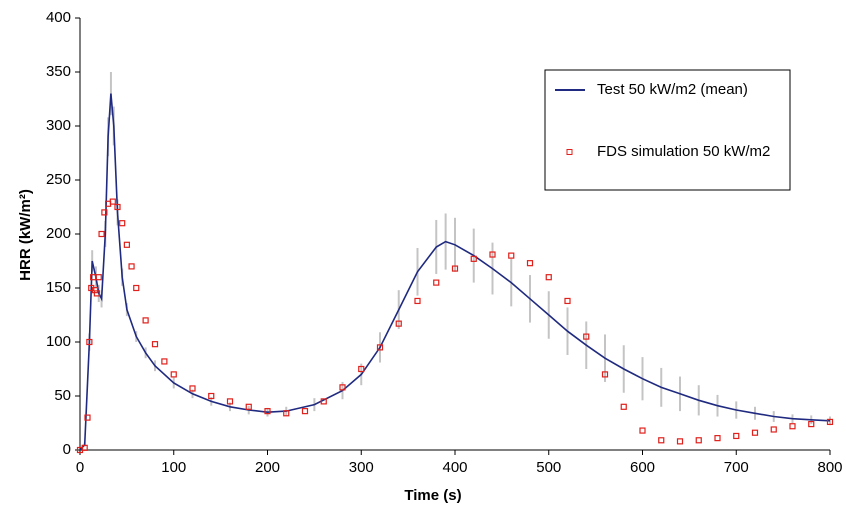 This screenshot has height=512, width=846. What do you see at coordinates (58, 17) in the screenshot?
I see `y-tick-label: 400` at bounding box center [58, 17].